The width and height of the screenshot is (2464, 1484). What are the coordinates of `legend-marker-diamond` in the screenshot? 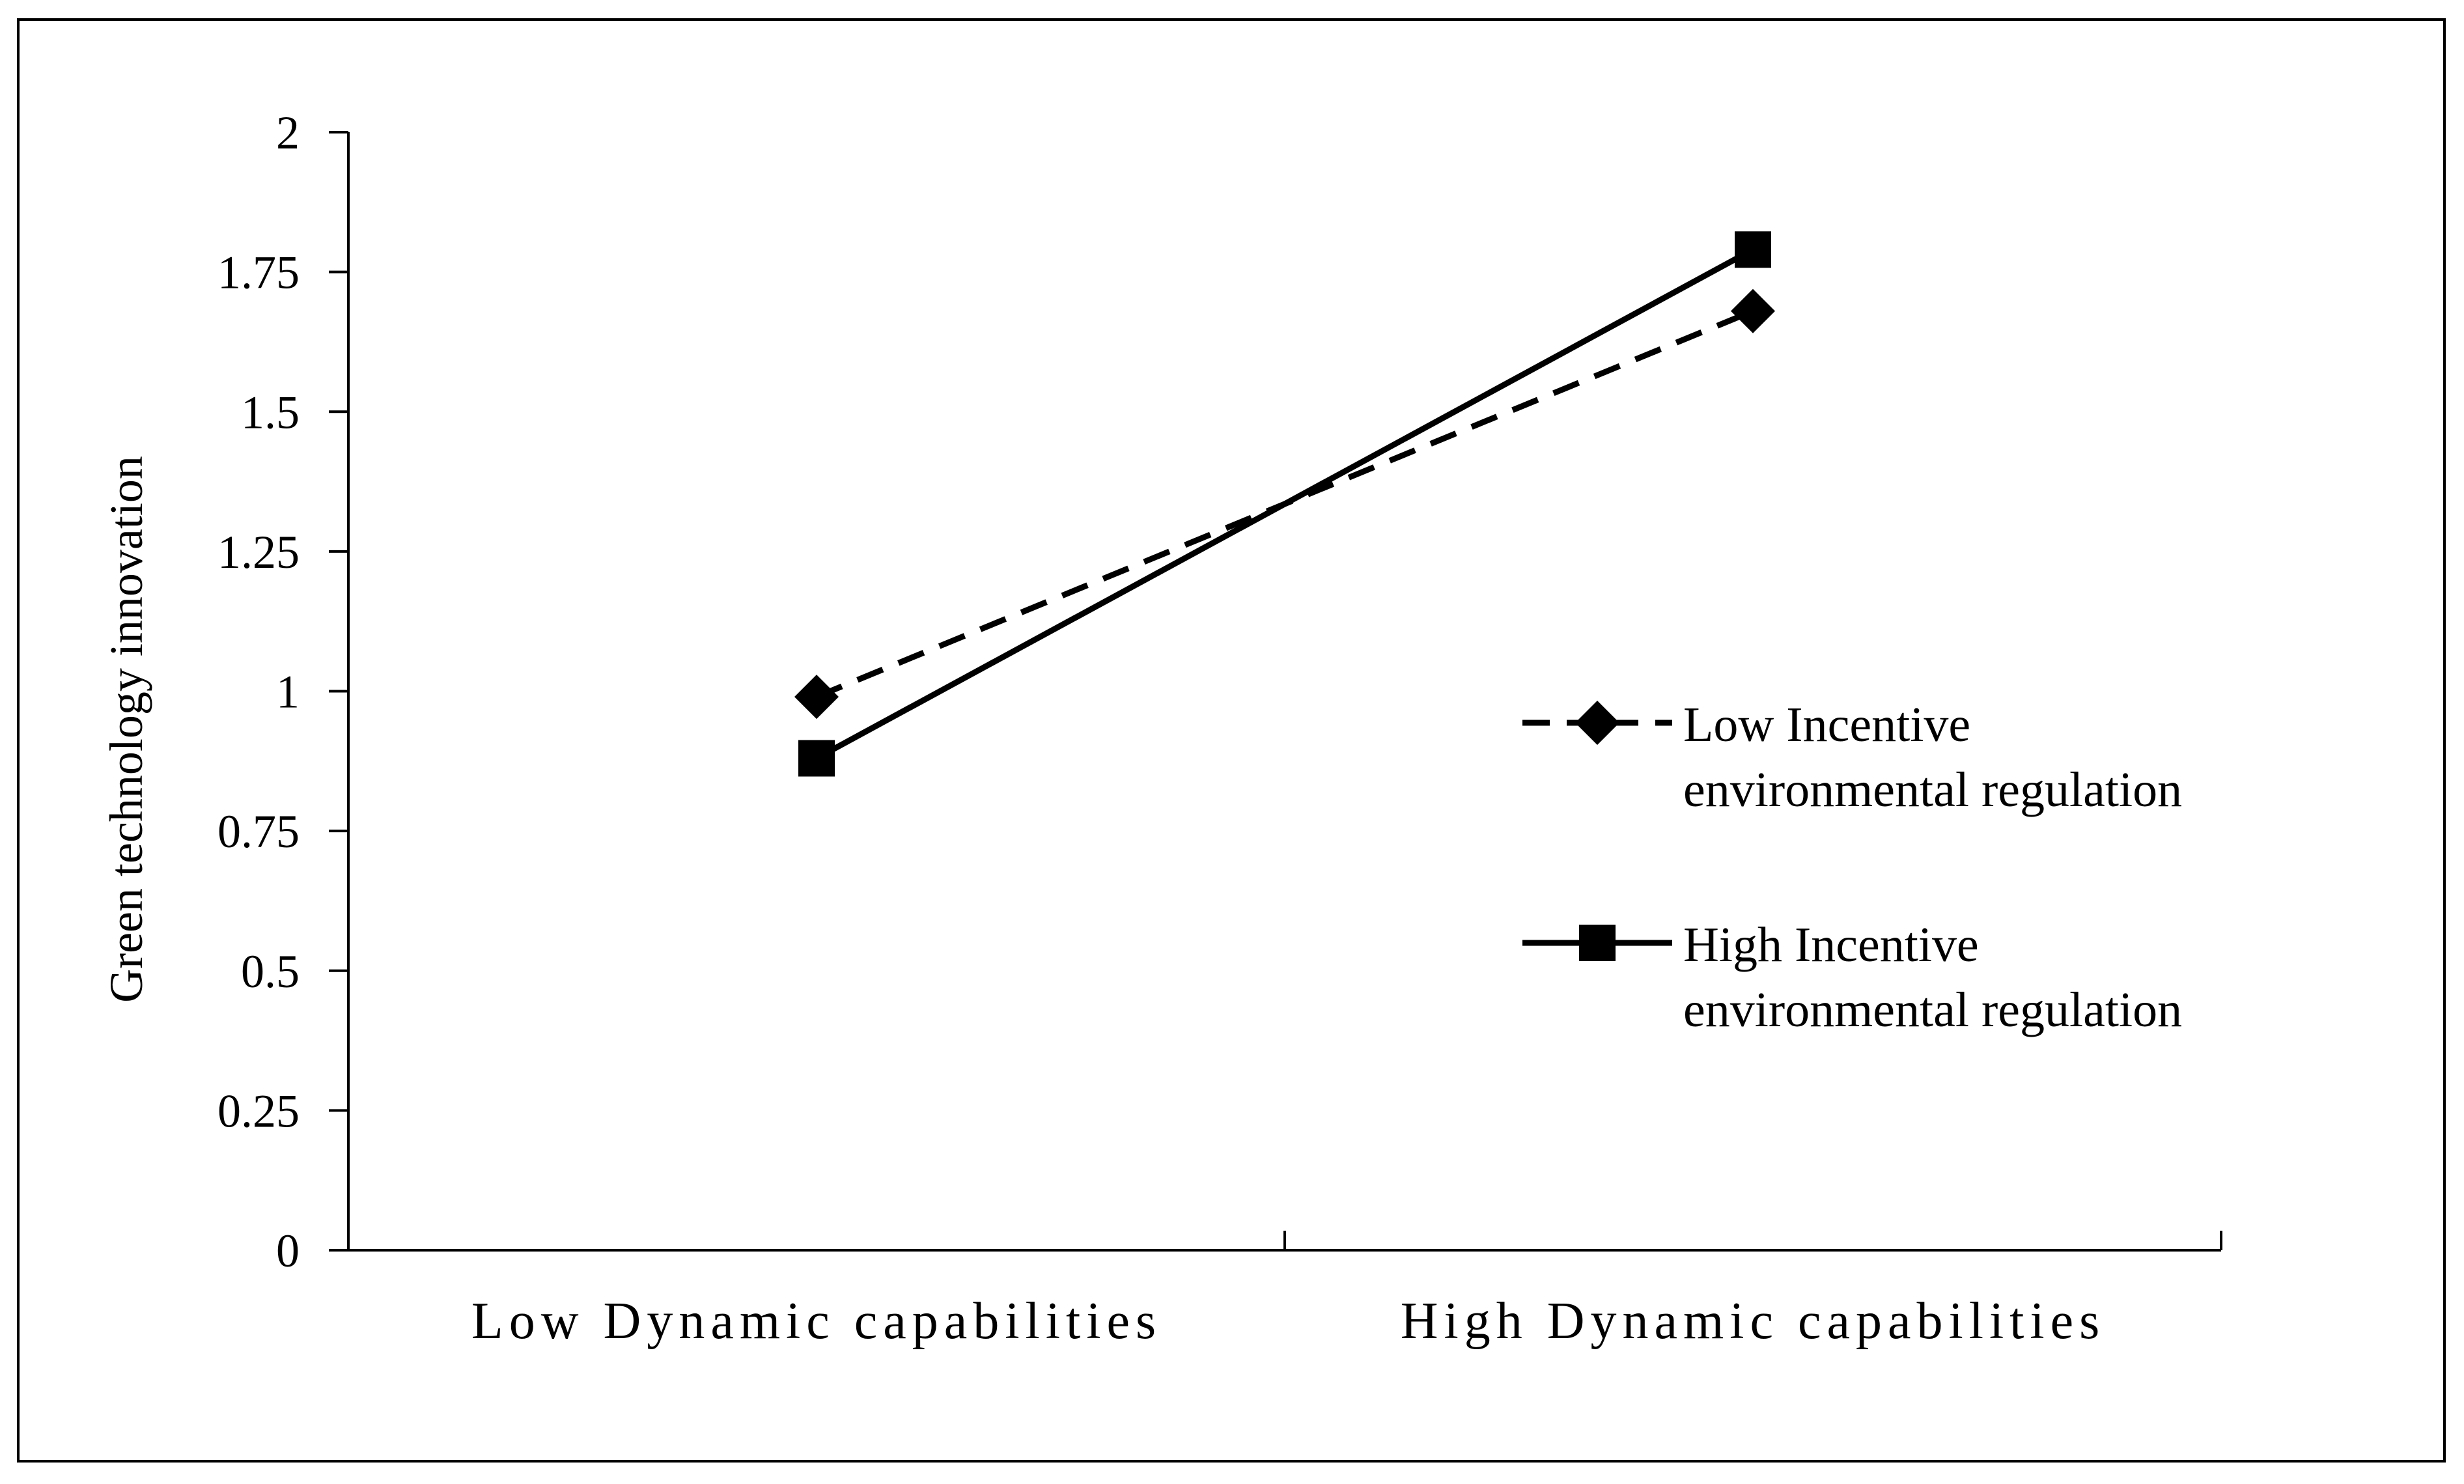 It's located at (1597, 723).